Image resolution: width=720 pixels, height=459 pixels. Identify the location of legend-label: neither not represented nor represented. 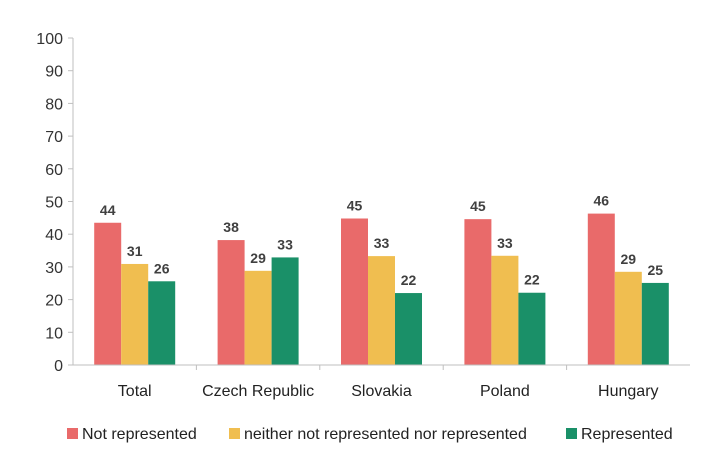
(385, 434).